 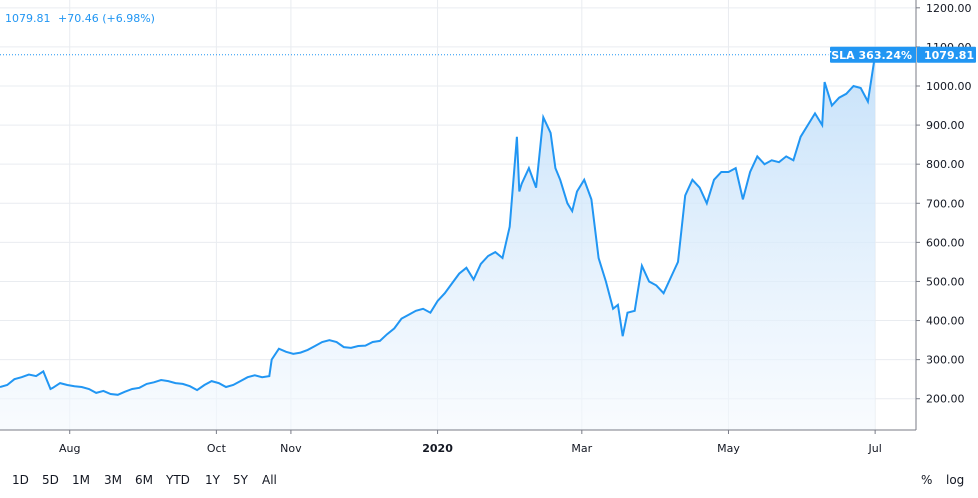 I want to click on y-tick-label: 800.00, so click(x=945, y=164).